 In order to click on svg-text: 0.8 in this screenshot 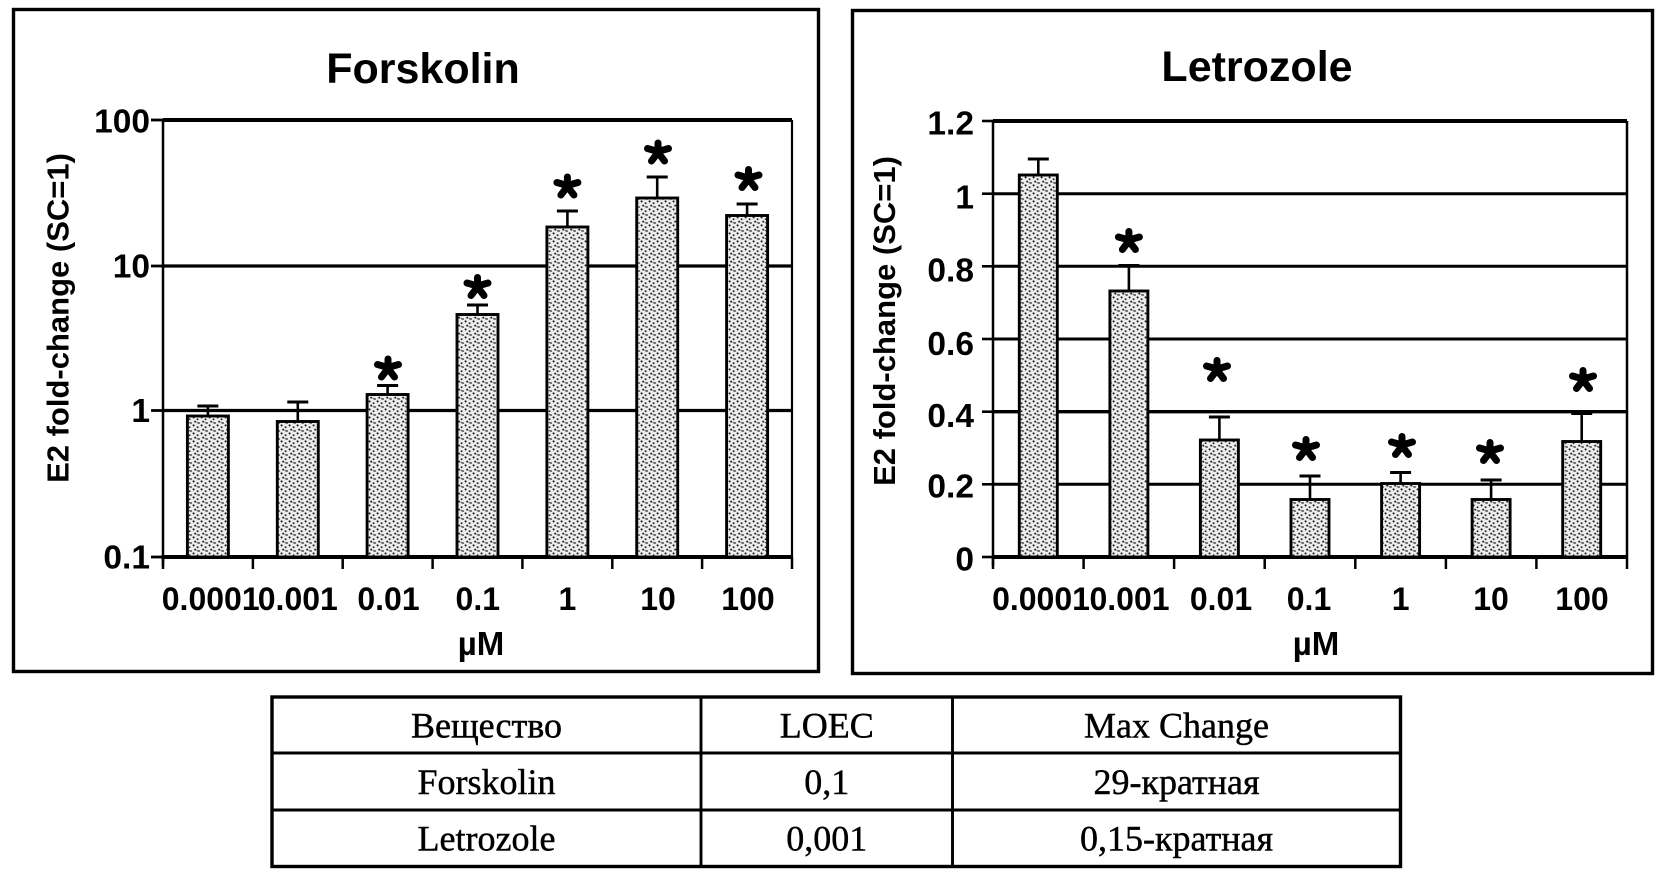, I will do `click(950, 271)`.